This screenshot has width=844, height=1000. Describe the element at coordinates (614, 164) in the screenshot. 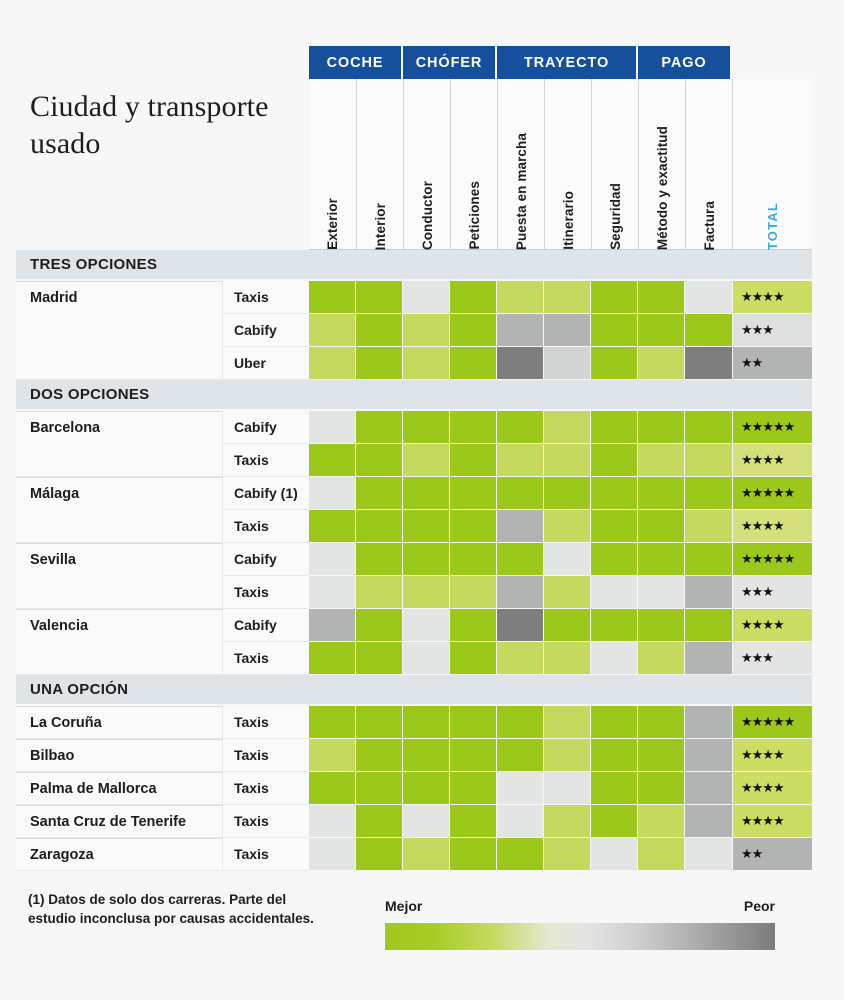

I see `column-header-seguridad: Seguridad` at that location.